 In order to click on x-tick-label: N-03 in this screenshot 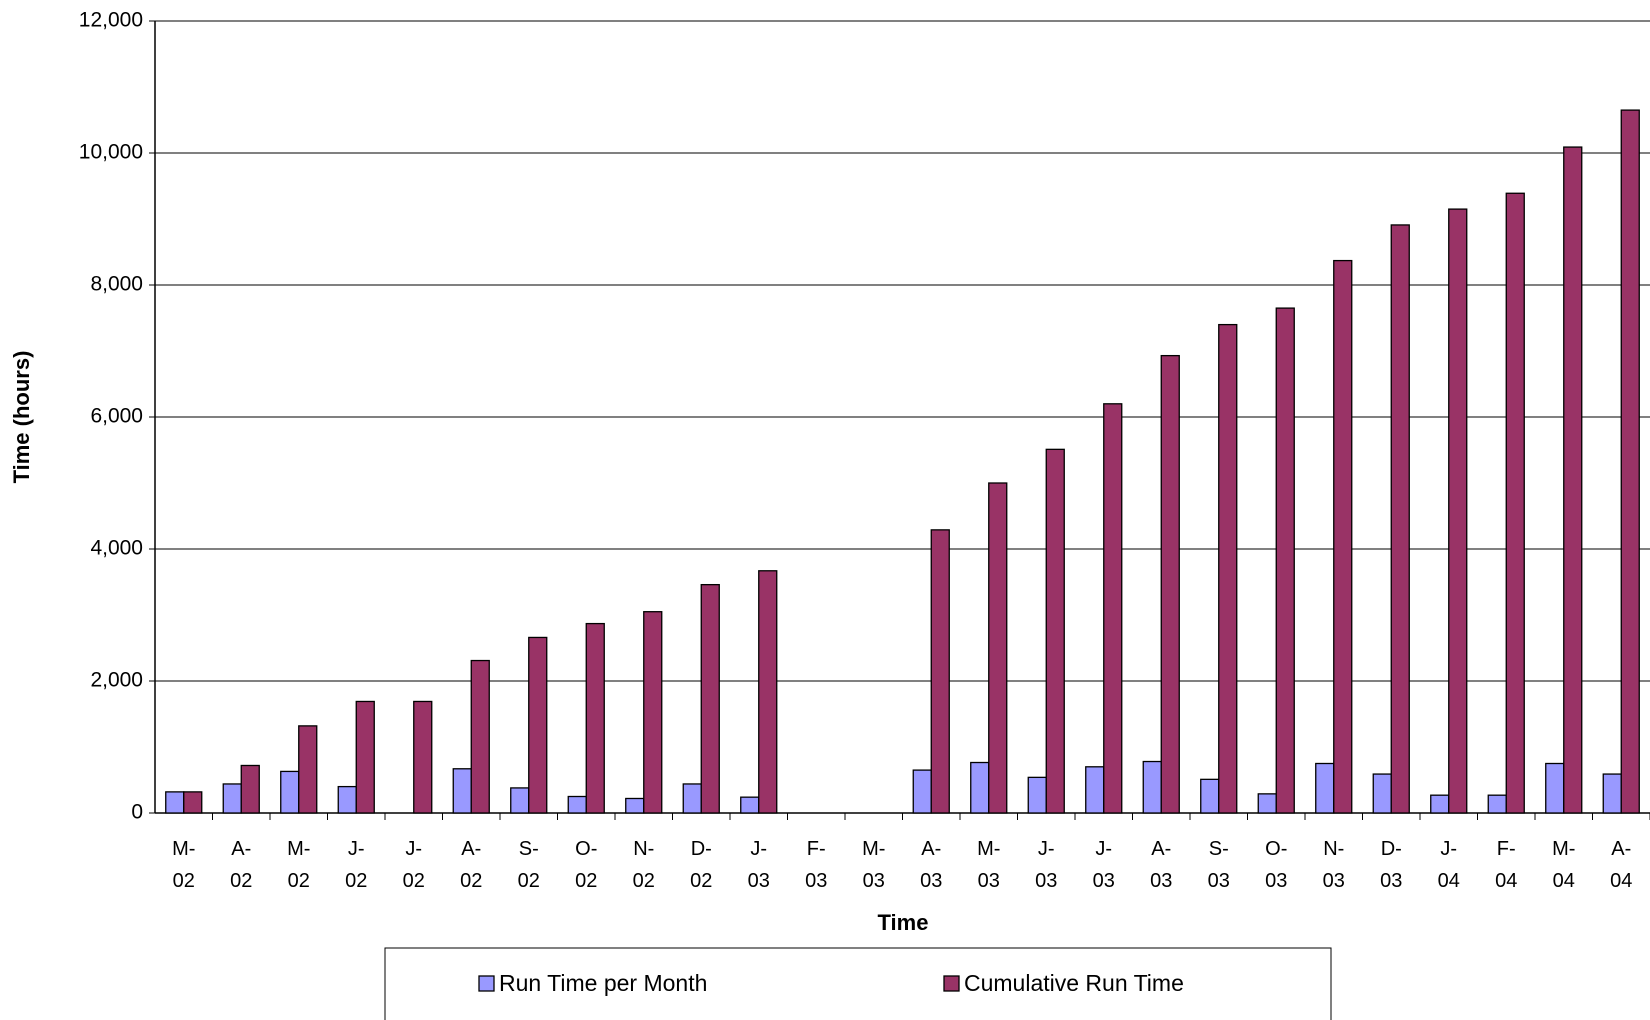, I will do `click(1333, 865)`.